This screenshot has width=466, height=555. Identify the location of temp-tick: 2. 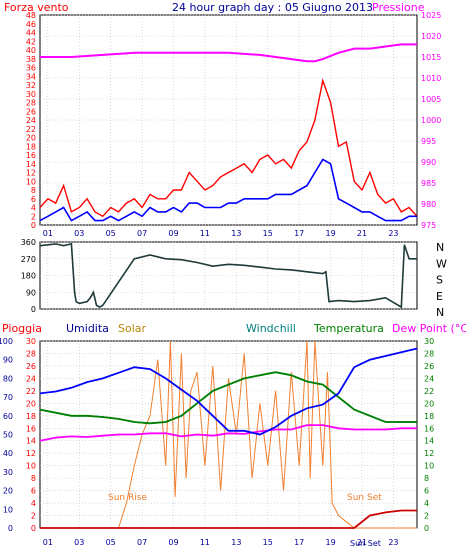
(426, 516).